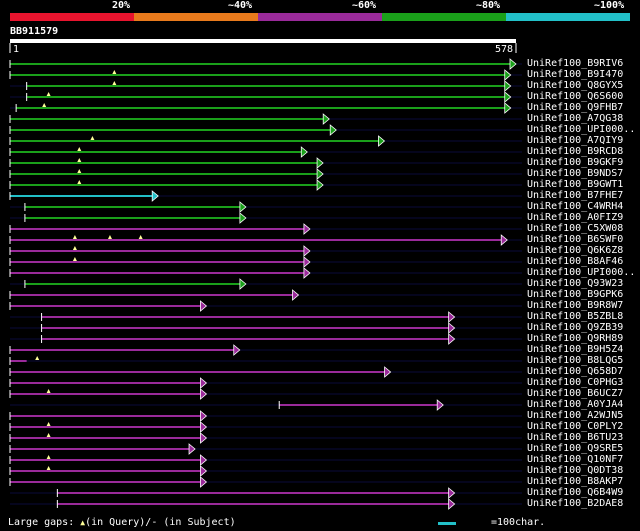 The width and height of the screenshot is (640, 531). What do you see at coordinates (575, 349) in the screenshot?
I see `hit-label: UniRef100_B9H5Z4` at bounding box center [575, 349].